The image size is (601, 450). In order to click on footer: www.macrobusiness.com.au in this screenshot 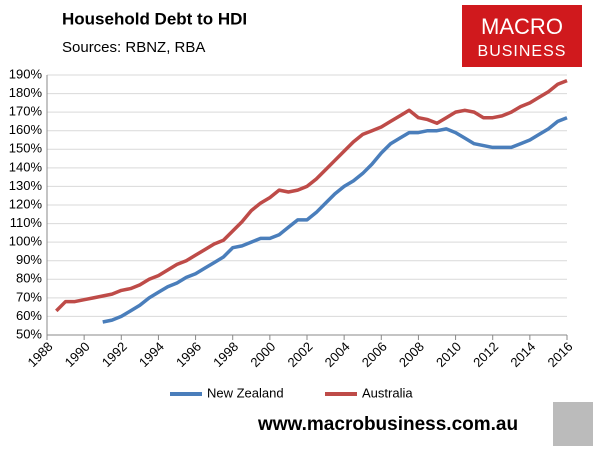, I will do `click(387, 424)`.